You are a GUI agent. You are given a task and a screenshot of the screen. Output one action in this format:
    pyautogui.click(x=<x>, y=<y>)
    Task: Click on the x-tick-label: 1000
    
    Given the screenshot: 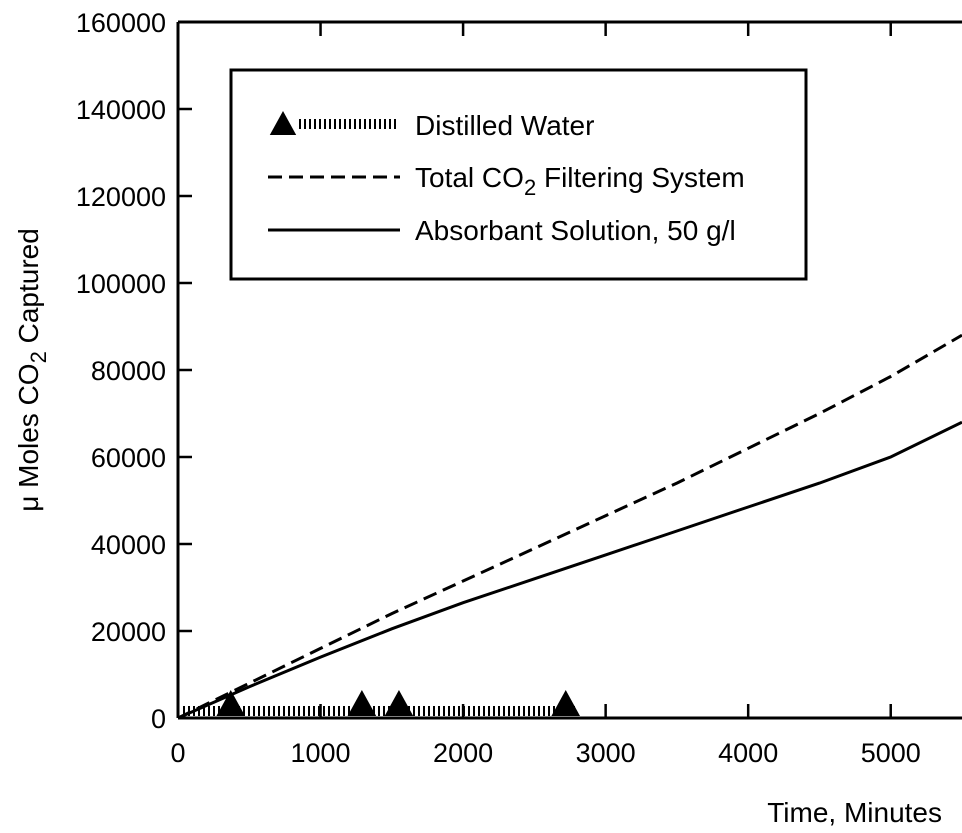 What is the action you would take?
    pyautogui.click(x=321, y=753)
    